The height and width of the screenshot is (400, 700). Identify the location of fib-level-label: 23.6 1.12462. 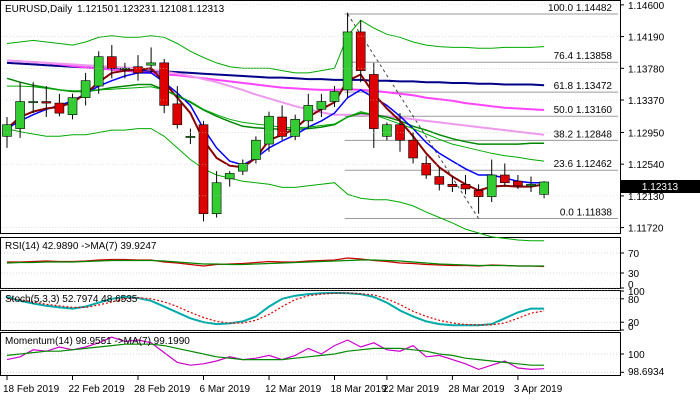
(583, 164).